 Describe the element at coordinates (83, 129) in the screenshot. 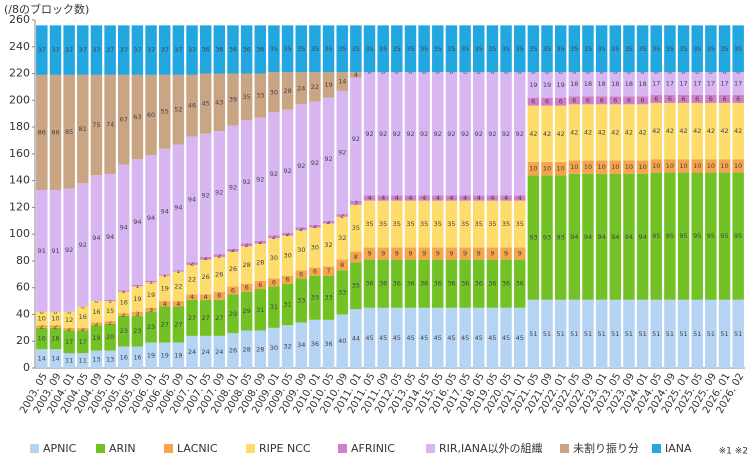

I see `value-label: 81` at that location.